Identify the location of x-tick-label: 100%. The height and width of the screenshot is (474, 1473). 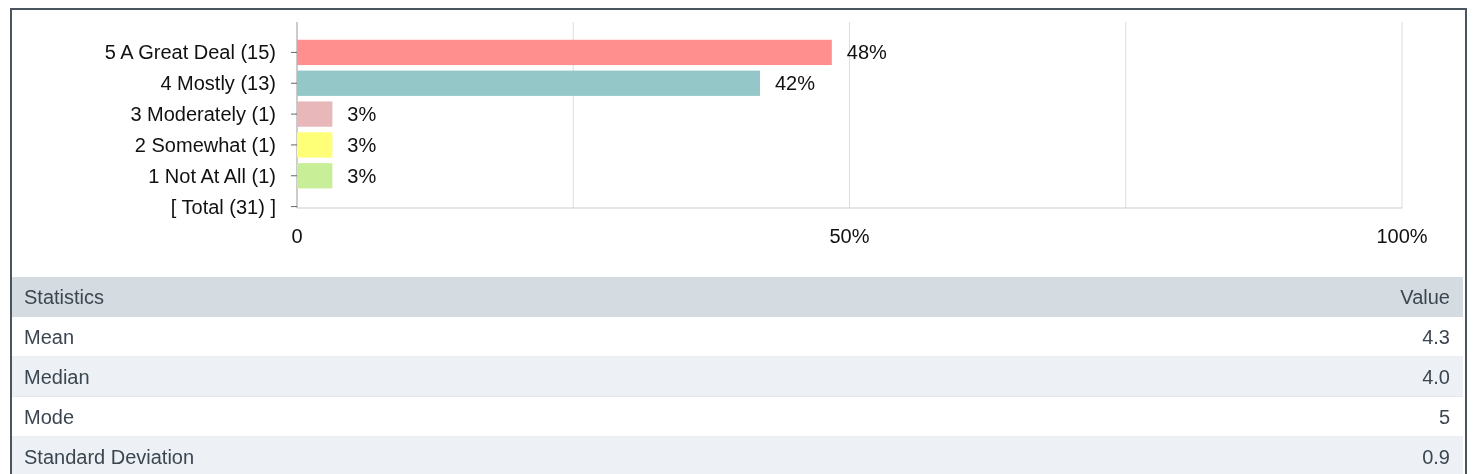
(1402, 236).